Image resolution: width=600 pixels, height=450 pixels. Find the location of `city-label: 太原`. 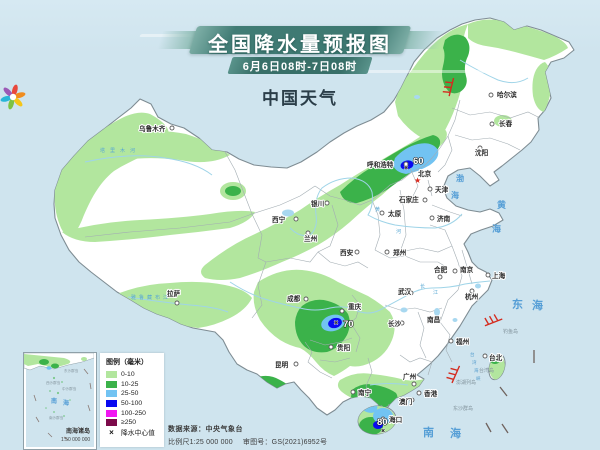

city-label: 太原 is located at coordinates (395, 213).